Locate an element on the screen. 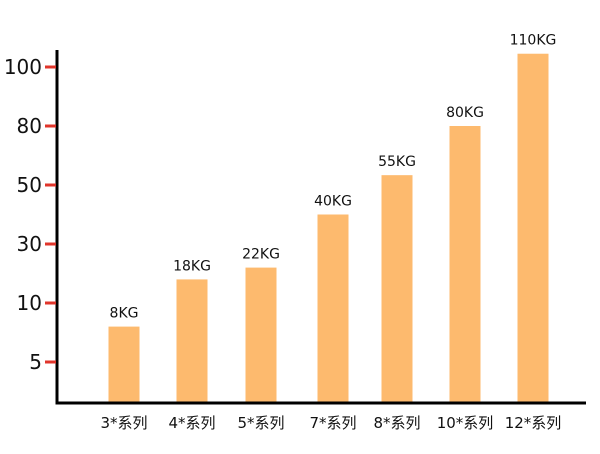 Image resolution: width=600 pixels, height=454 pixels. bar-data-label: 110KG is located at coordinates (533, 41).